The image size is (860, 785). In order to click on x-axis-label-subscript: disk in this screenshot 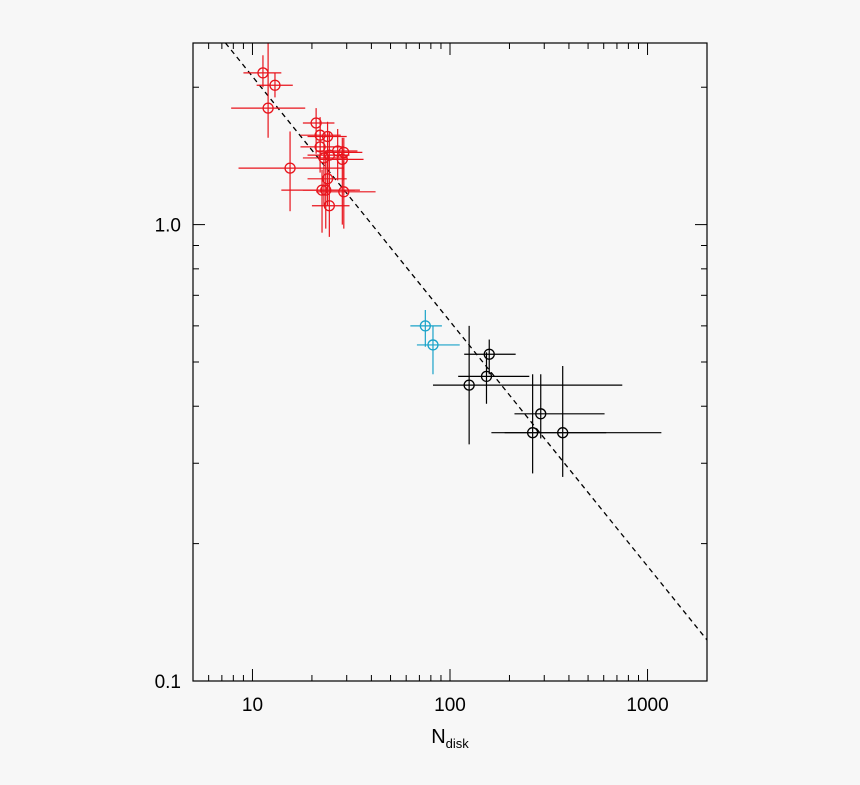, I will do `click(458, 743)`.